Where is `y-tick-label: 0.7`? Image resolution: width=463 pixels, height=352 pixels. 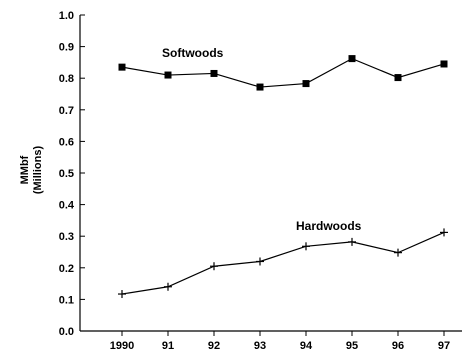 y-tick-label: 0.7 is located at coordinates (66, 111).